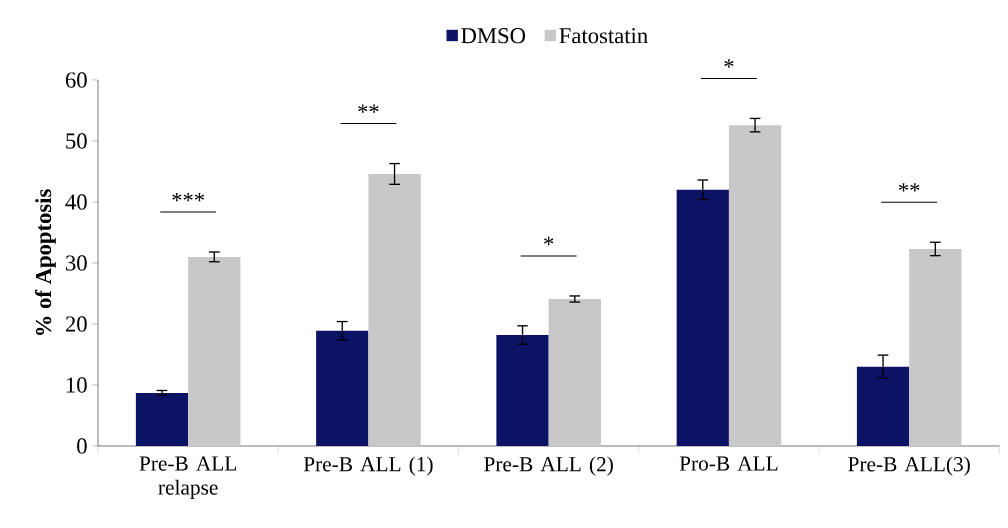  Describe the element at coordinates (76, 324) in the screenshot. I see `y-tick-label: 20` at that location.